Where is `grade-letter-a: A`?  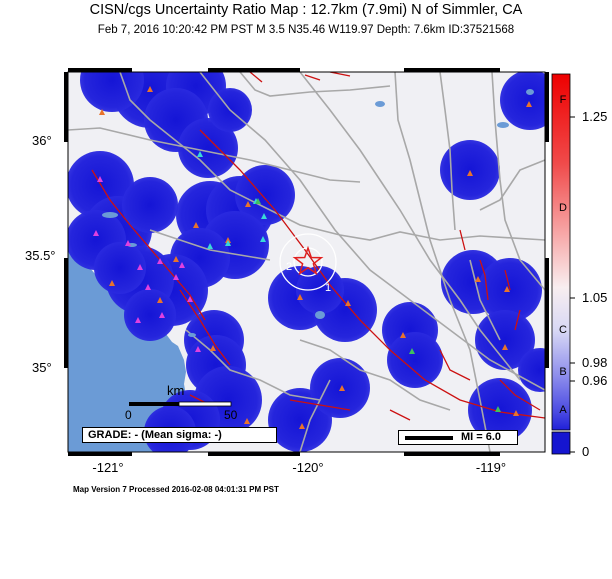
grade-letter-a: A is located at coordinates (563, 410).